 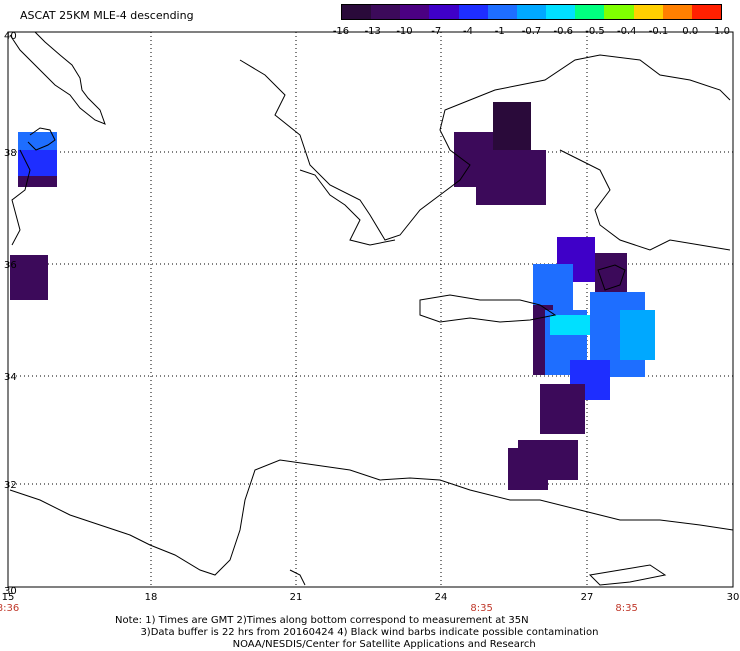 What do you see at coordinates (10, 265) in the screenshot?
I see `lat-label: 36` at bounding box center [10, 265].